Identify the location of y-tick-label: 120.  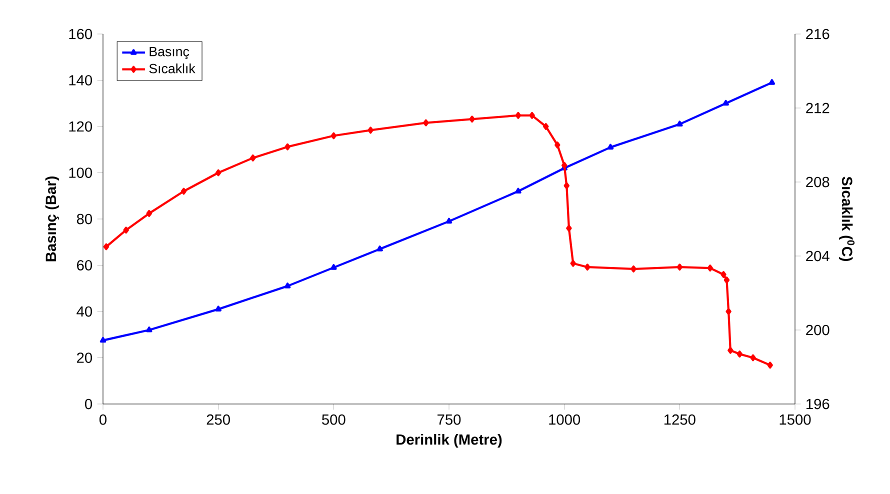
(80, 126).